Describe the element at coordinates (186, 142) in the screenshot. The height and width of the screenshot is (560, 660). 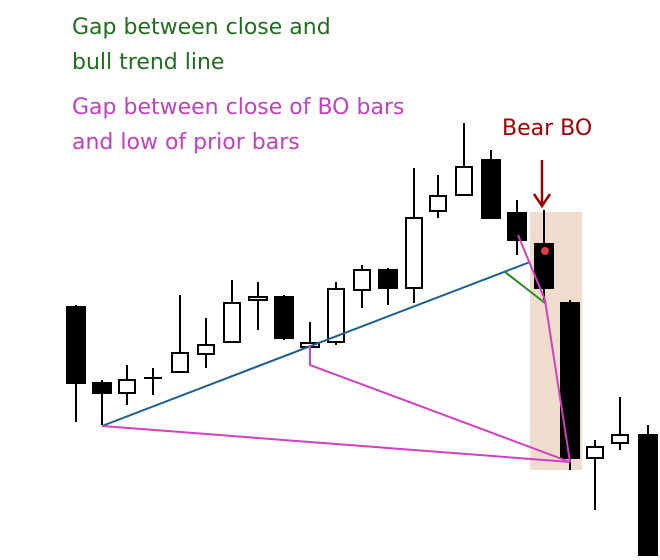
I see `annotation: and low of prior bars` at that location.